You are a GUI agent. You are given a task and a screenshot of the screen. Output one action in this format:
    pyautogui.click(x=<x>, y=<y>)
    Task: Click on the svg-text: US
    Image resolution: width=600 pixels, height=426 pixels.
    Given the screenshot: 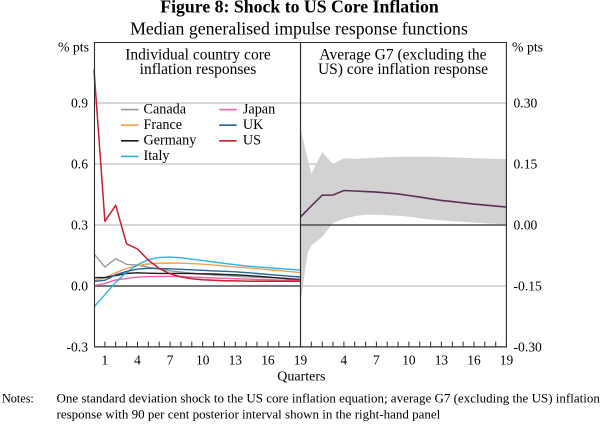 What is the action you would take?
    pyautogui.click(x=252, y=141)
    